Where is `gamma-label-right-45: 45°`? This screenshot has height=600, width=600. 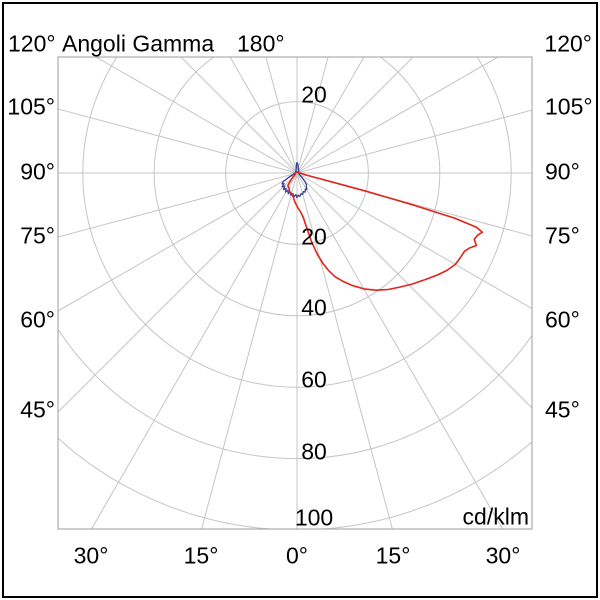 gamma-label-right-45: 45° is located at coordinates (562, 409).